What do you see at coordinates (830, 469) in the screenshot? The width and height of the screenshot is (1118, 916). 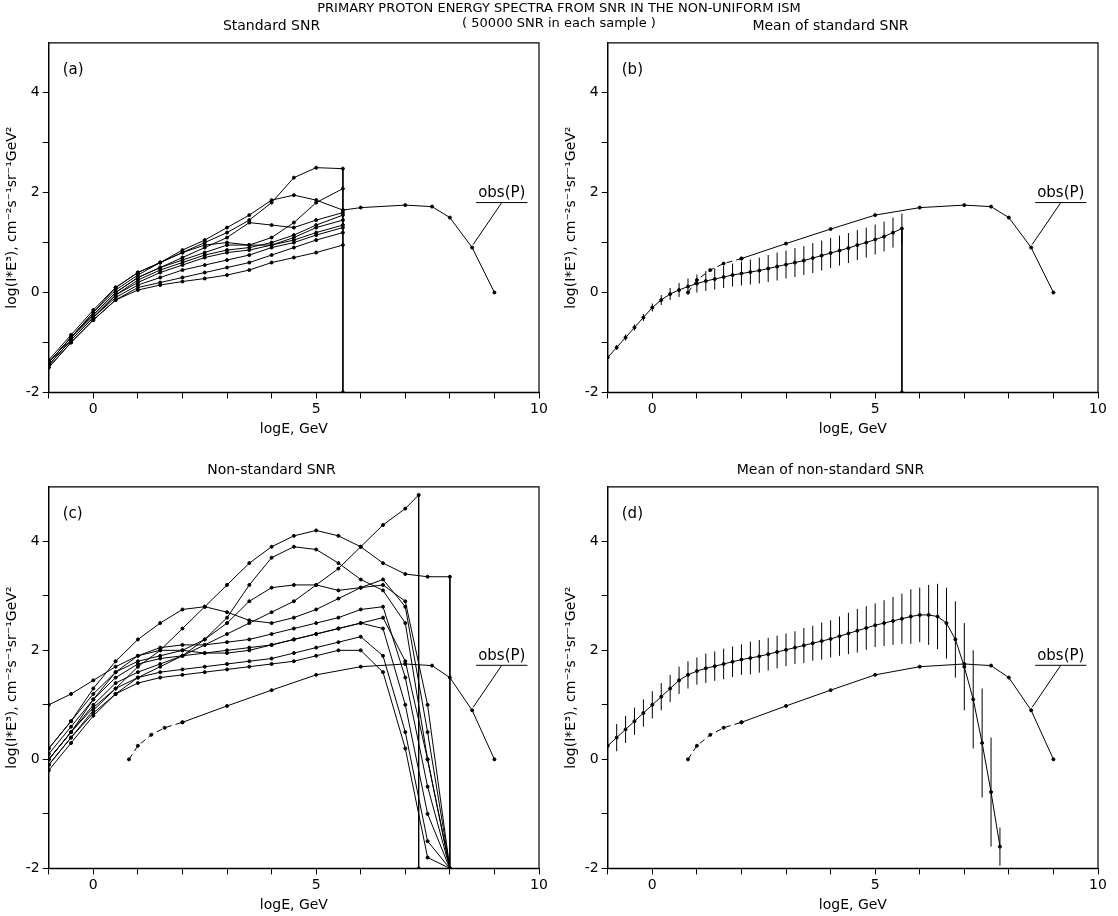 I see `chart-title: Mean of non-standard SNR` at bounding box center [830, 469].